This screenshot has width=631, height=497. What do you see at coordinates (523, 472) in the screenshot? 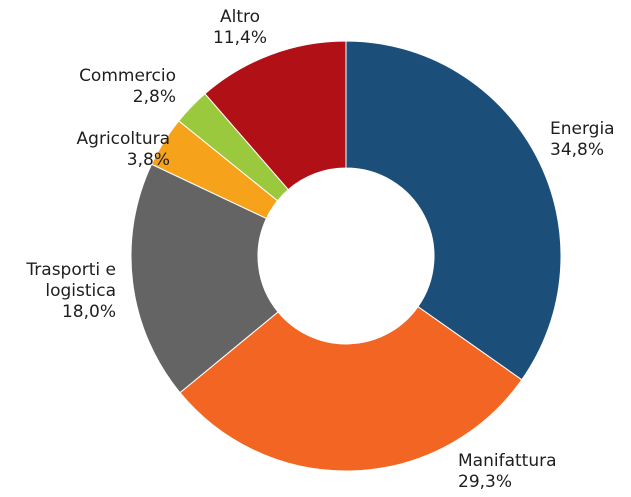
I see `slice-label: Manifattura 29,3%` at bounding box center [523, 472].